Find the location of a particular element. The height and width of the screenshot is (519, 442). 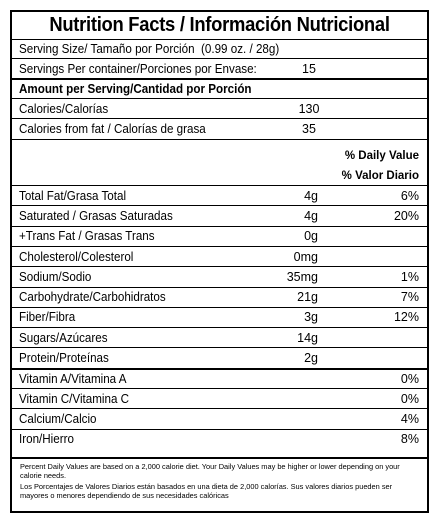

nutrient-row: Fiber/Fibra 3g 12% is located at coordinates (219, 316).